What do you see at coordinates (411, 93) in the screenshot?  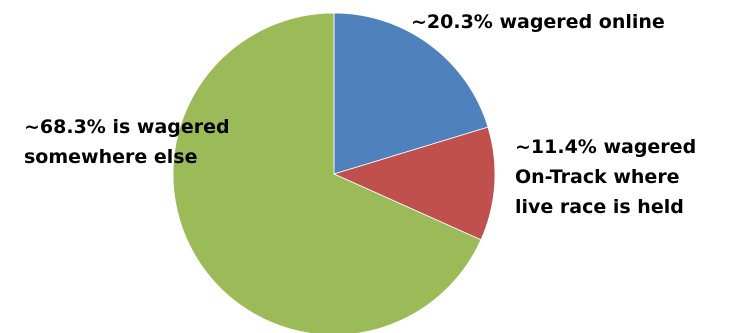 I see `slice-wagered-online` at bounding box center [411, 93].